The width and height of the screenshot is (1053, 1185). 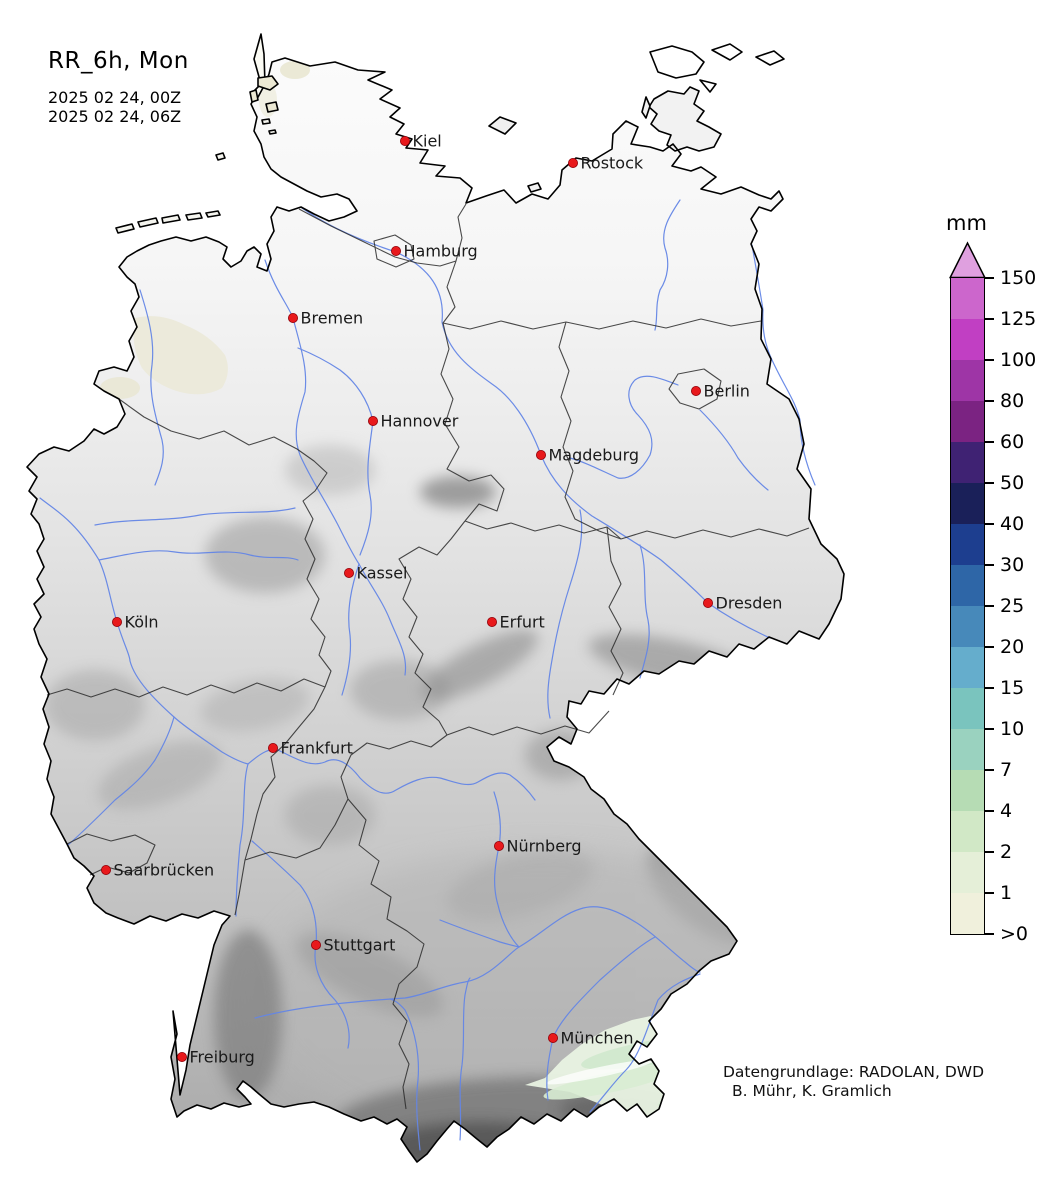 I want to click on colorbar-tick-label: 30, so click(x=1012, y=564).